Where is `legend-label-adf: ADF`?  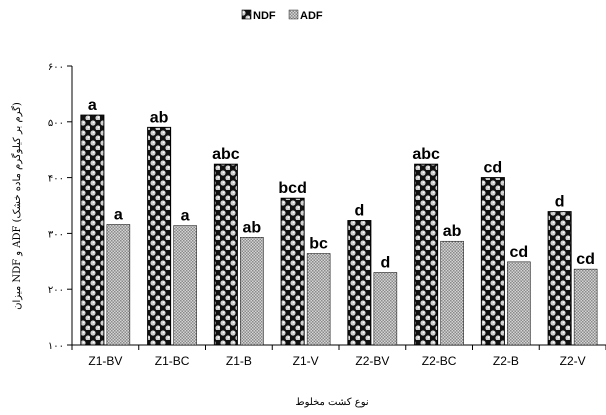
legend-label-adf: ADF is located at coordinates (311, 16).